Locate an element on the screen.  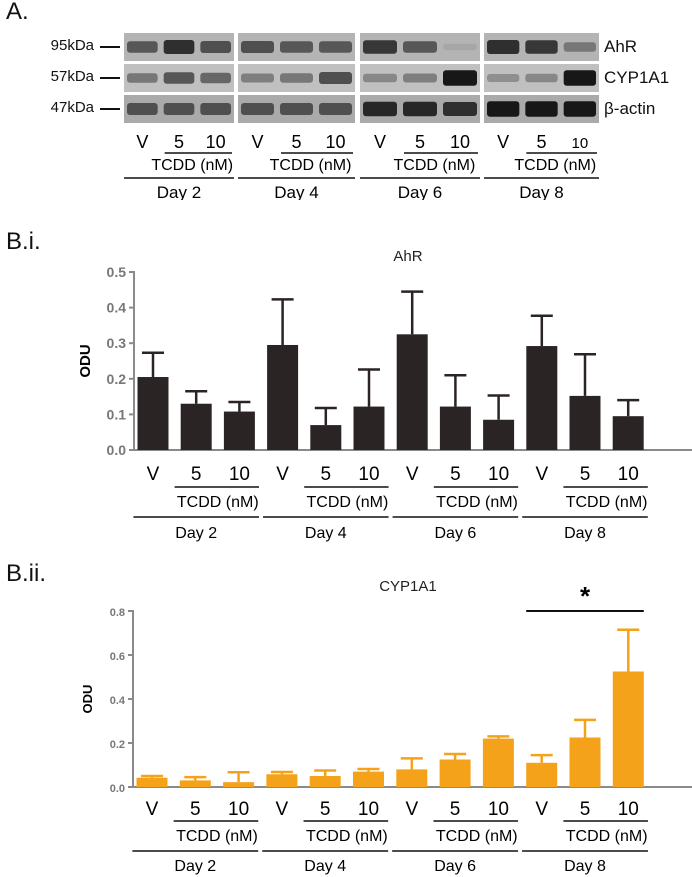
y-tick-label: 0.0 is located at coordinates (117, 450).